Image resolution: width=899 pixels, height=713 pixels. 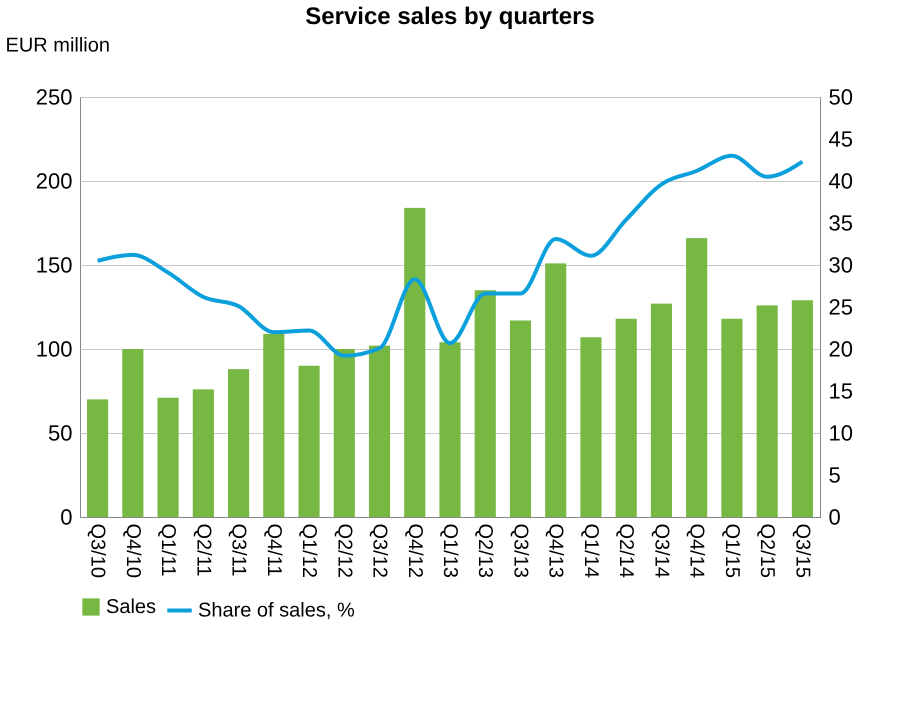 What do you see at coordinates (840, 307) in the screenshot?
I see `y2-tick-label: 25` at bounding box center [840, 307].